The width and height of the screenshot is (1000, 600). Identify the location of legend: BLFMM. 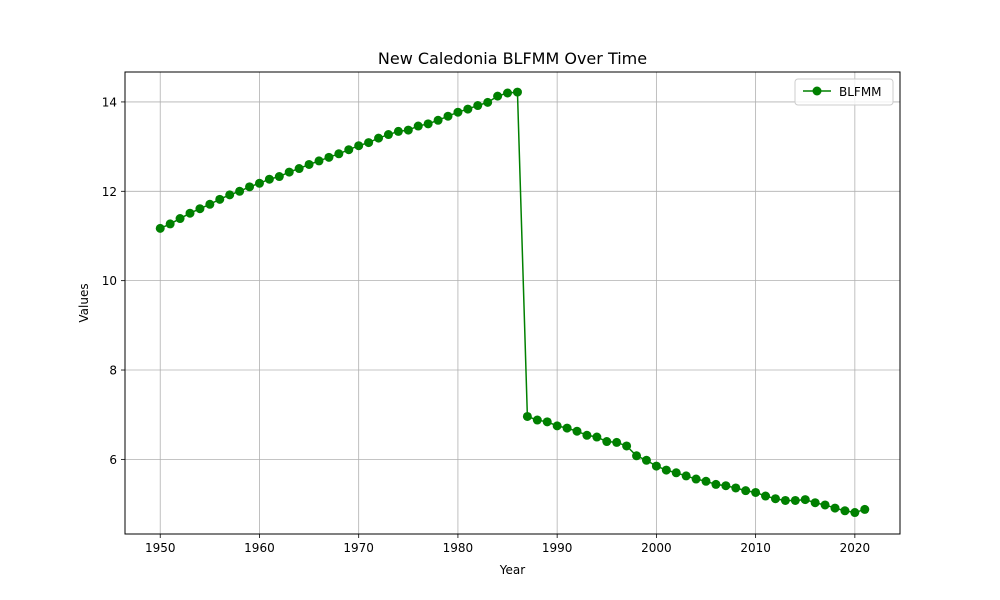
(844, 92).